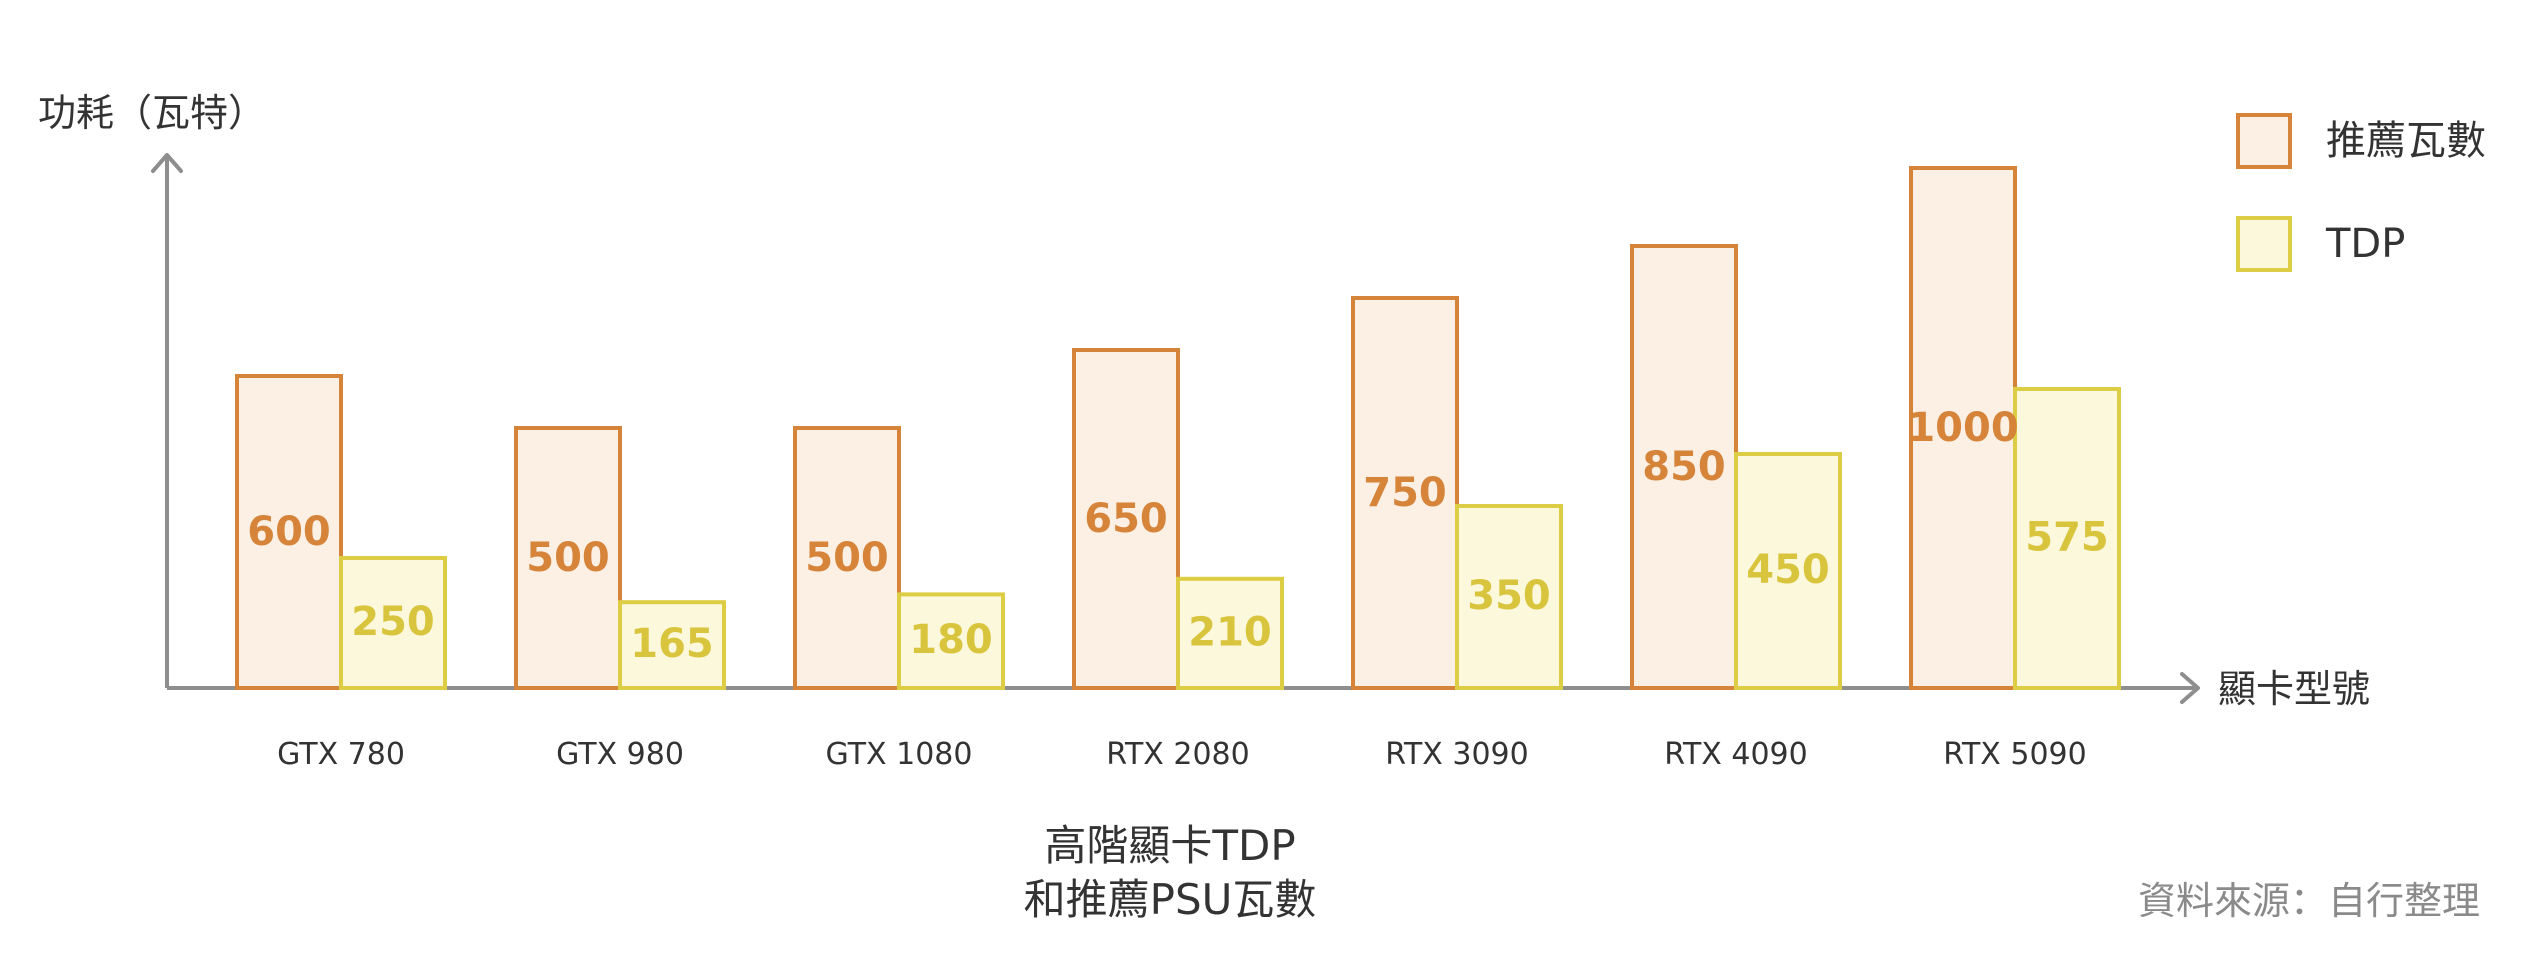 This screenshot has width=2548, height=968. What do you see at coordinates (341, 754) in the screenshot?
I see `x-tick-label: GTX 780` at bounding box center [341, 754].